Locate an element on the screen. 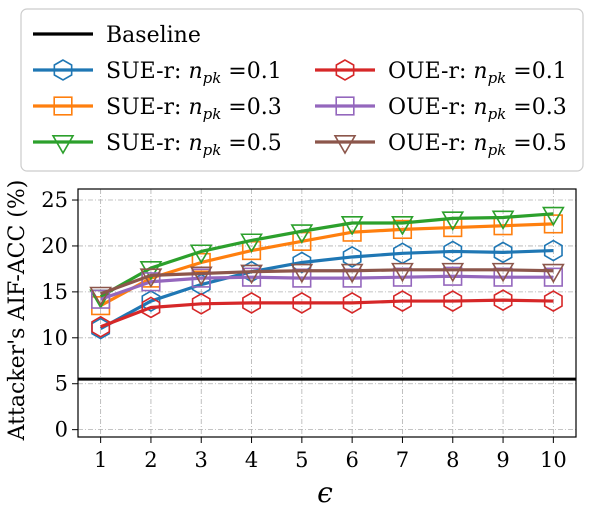  x-tick-label: 7 is located at coordinates (402, 460).